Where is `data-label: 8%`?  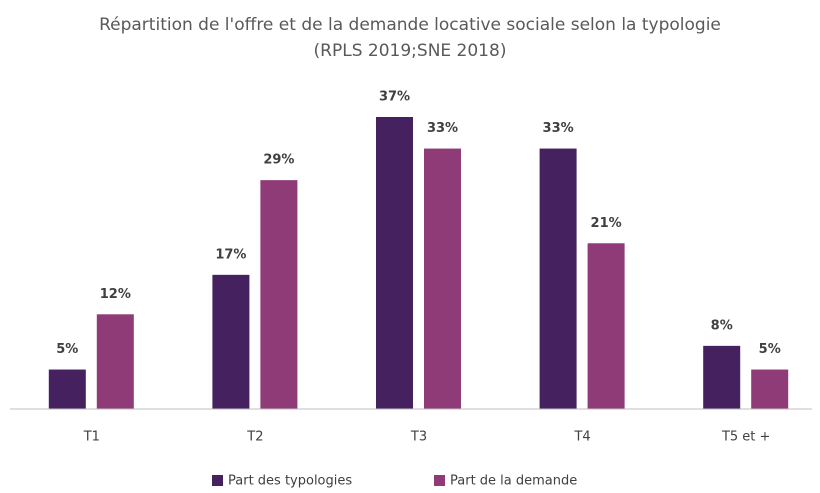 data-label: 8% is located at coordinates (722, 325).